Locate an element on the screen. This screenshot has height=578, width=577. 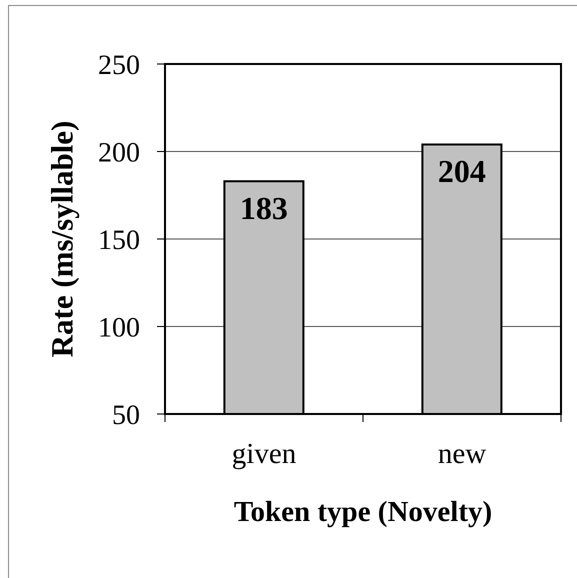
data-label: 183 is located at coordinates (264, 208).